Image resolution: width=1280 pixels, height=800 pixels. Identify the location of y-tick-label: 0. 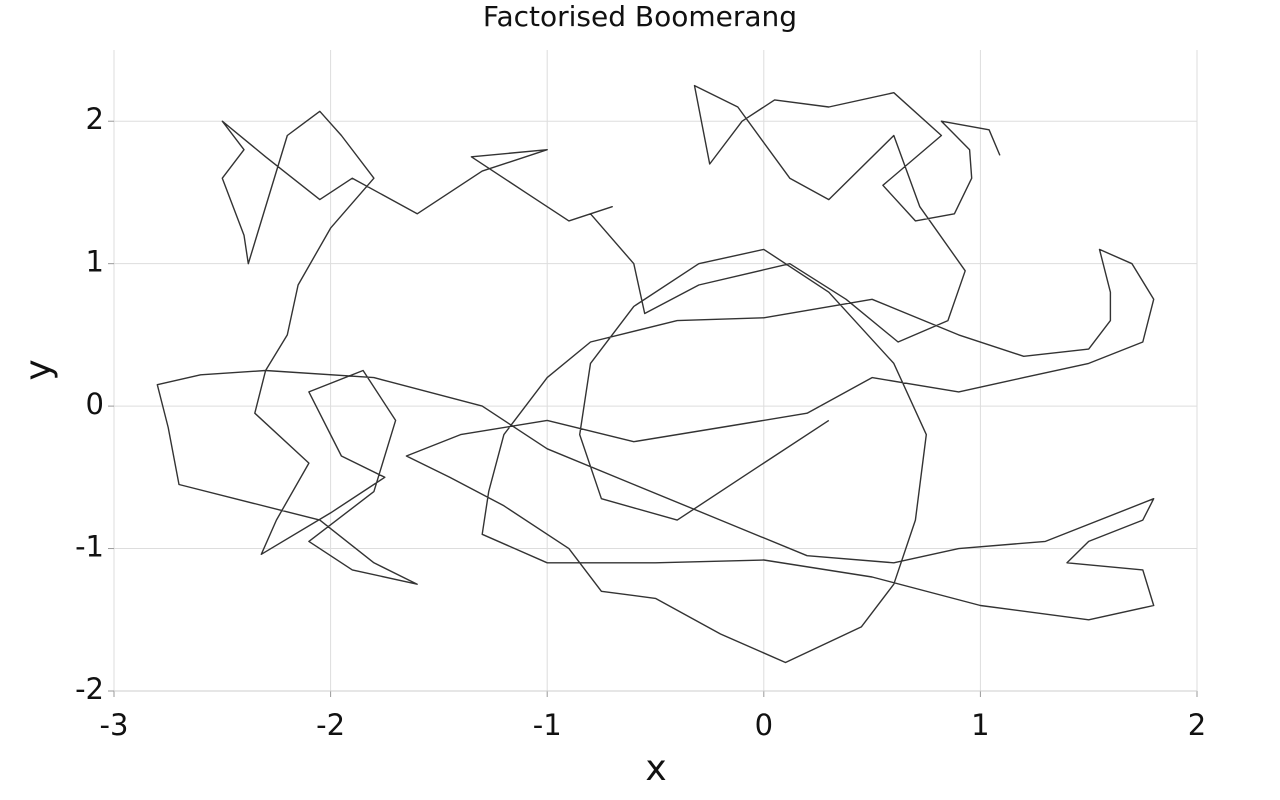
(95, 404).